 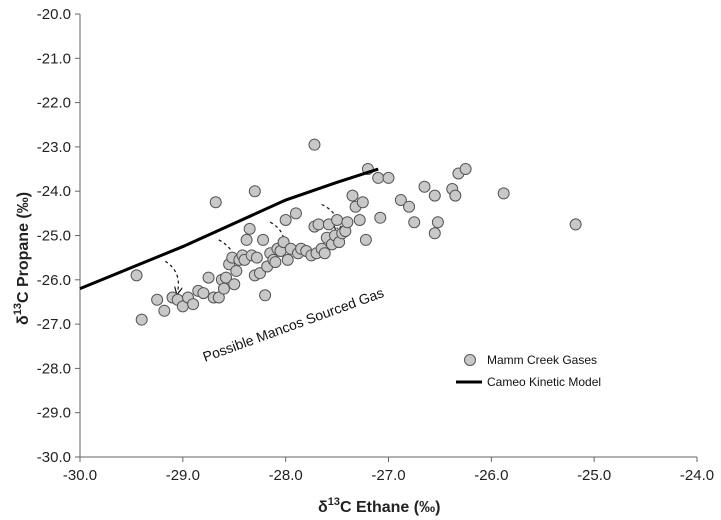 What do you see at coordinates (390, 507) in the screenshot?
I see `x-axis-rest: C Ethane (‰)` at bounding box center [390, 507].